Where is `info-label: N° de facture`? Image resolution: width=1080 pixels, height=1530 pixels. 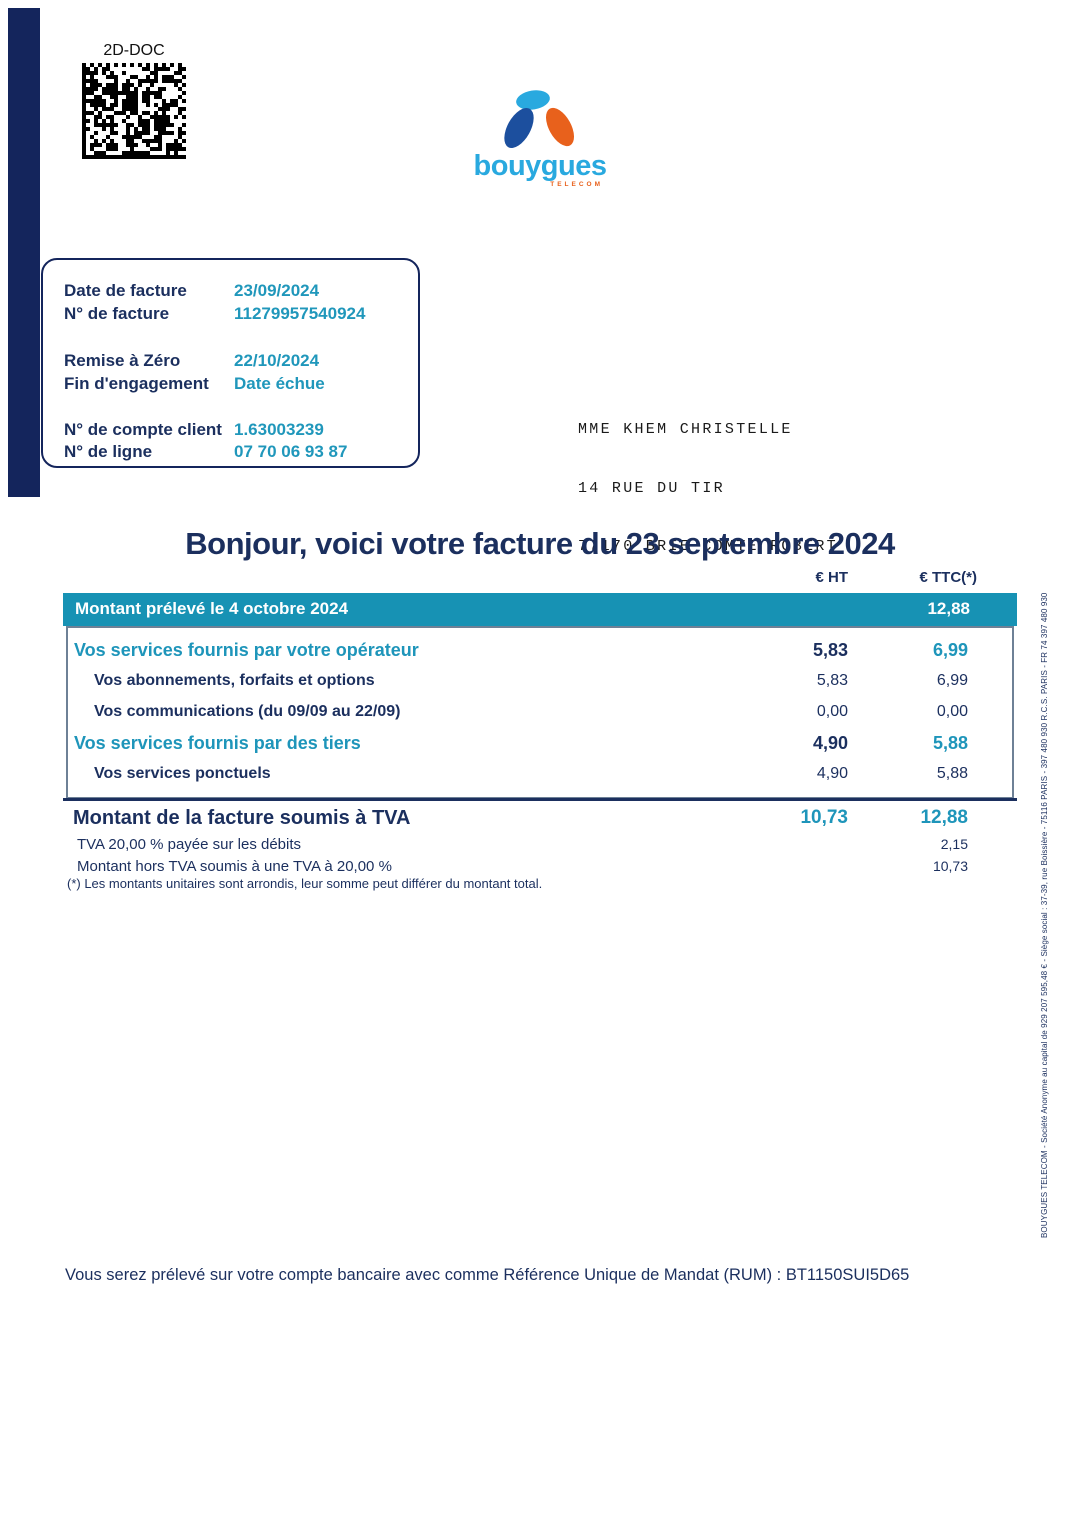
info-label: N° de facture is located at coordinates (117, 313).